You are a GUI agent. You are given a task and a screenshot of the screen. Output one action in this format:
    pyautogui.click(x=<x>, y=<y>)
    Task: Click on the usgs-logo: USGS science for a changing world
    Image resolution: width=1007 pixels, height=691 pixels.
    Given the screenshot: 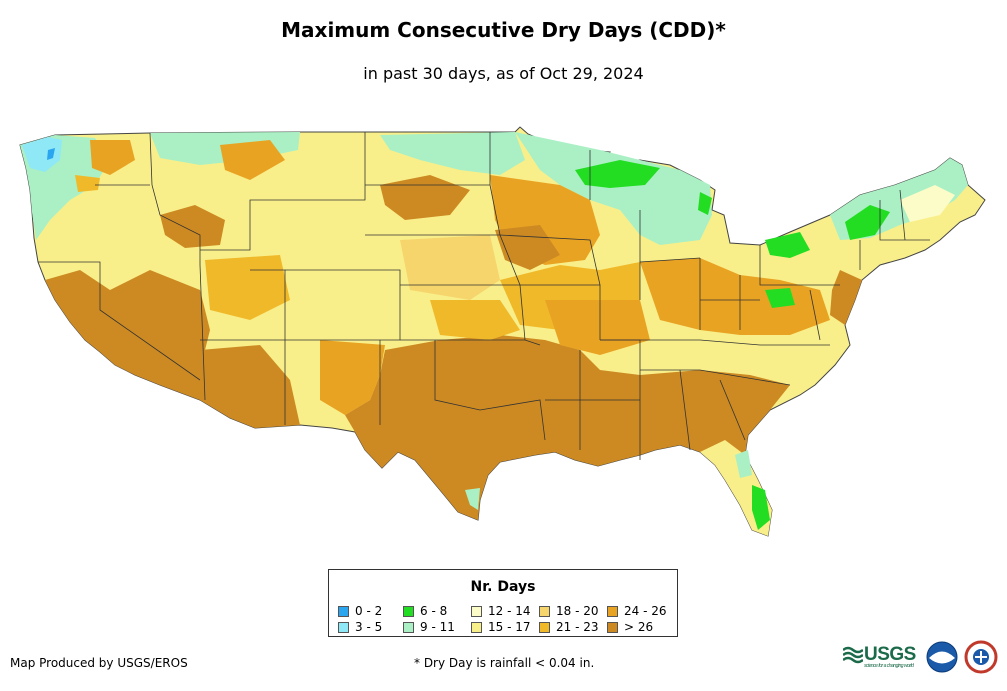 What is the action you would take?
    pyautogui.click(x=890, y=656)
    